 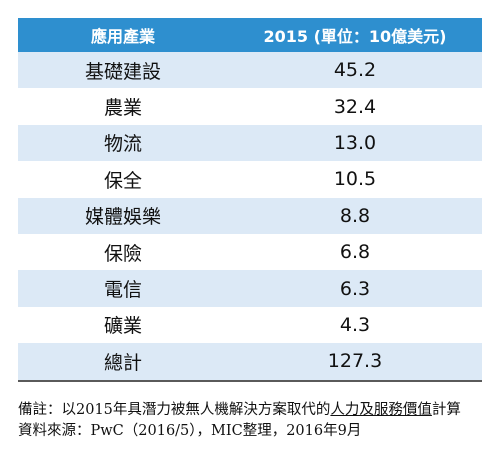 I want to click on industry-cell: 媒體娛樂, so click(x=123, y=215).